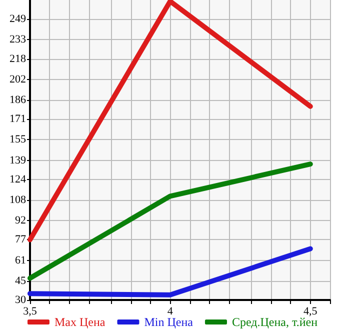  What do you see at coordinates (169, 322) in the screenshot?
I see `legend-label: Min Цена` at bounding box center [169, 322].